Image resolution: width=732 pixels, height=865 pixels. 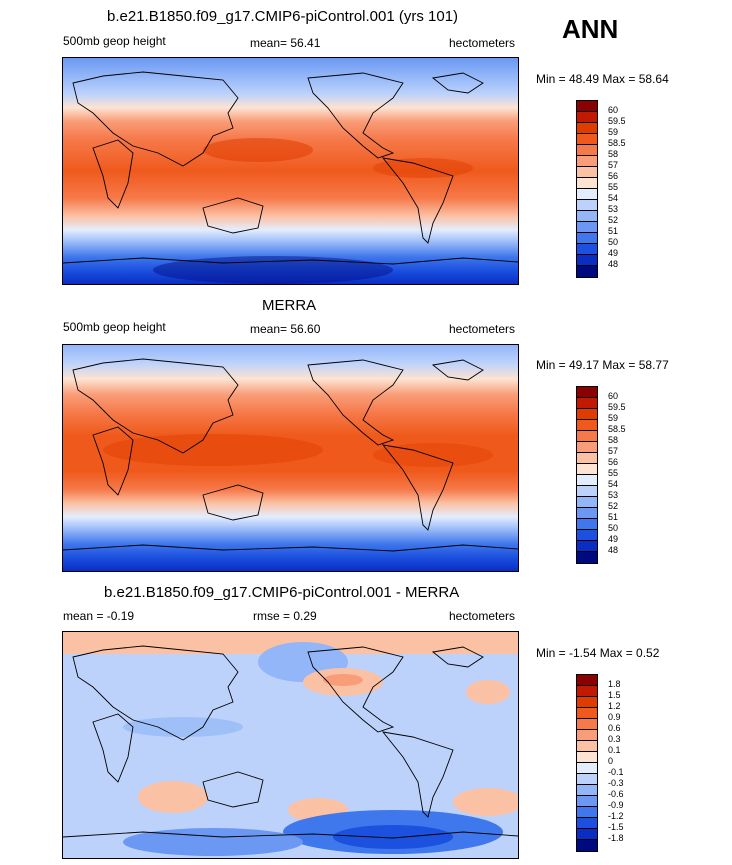 I want to click on cbar-label: 0.9, so click(x=614, y=717).